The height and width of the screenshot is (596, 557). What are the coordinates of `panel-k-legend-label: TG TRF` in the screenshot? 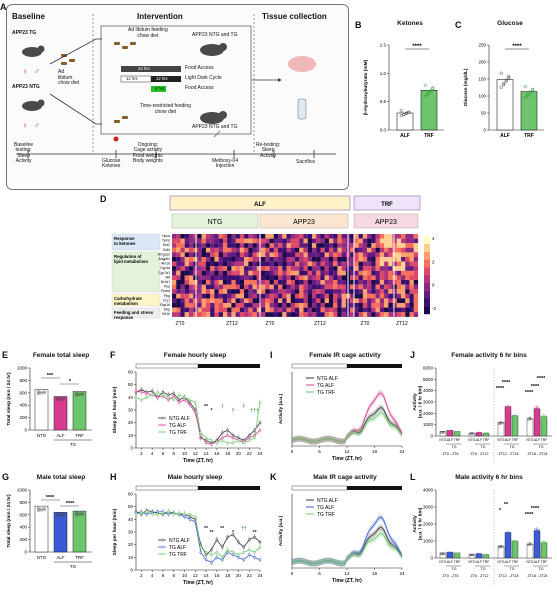 It's located at (326, 515).